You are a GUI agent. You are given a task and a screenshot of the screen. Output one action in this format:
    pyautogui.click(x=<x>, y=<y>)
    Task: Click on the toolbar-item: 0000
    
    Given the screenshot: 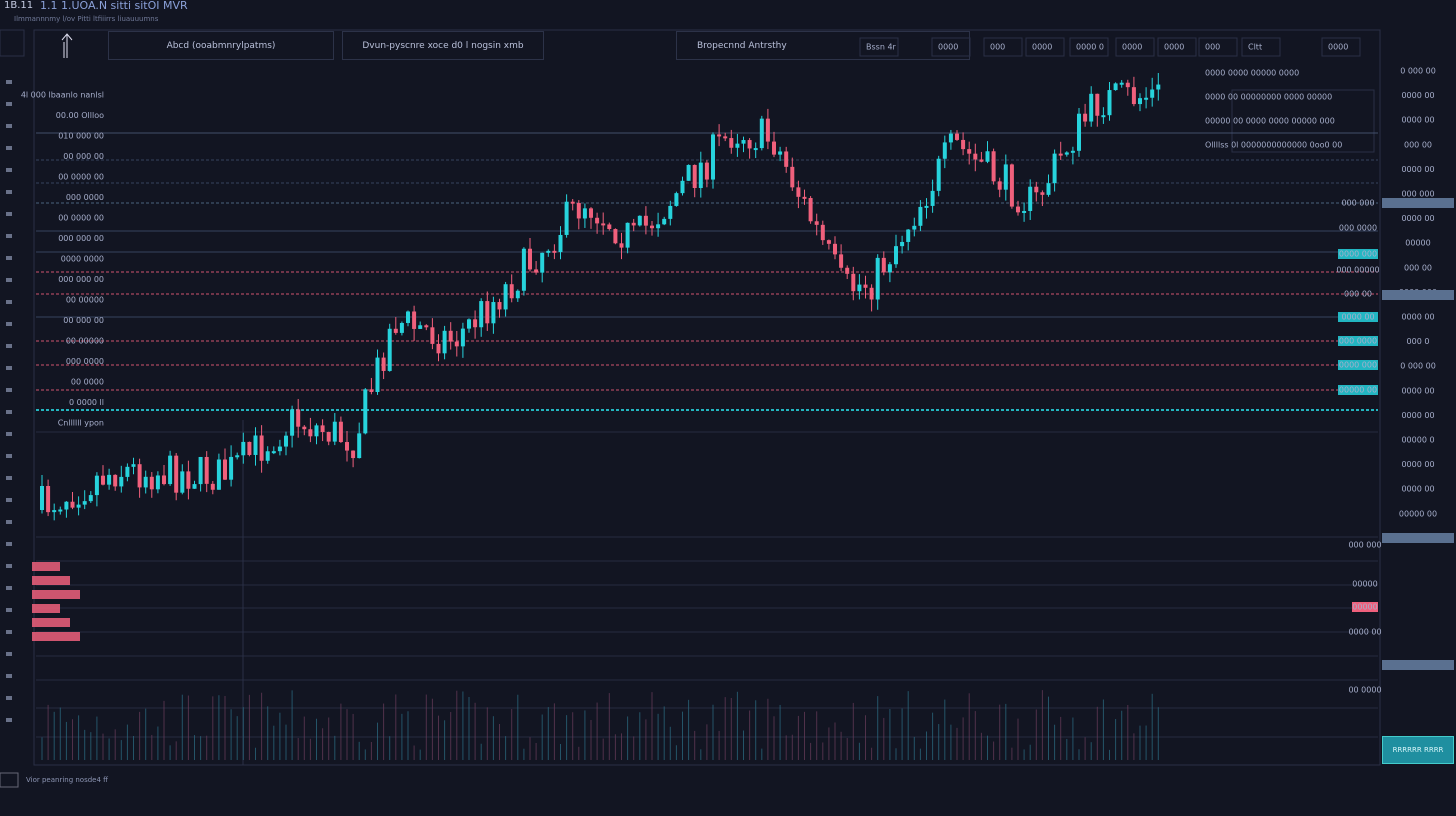 What is the action you would take?
    pyautogui.click(x=1132, y=47)
    